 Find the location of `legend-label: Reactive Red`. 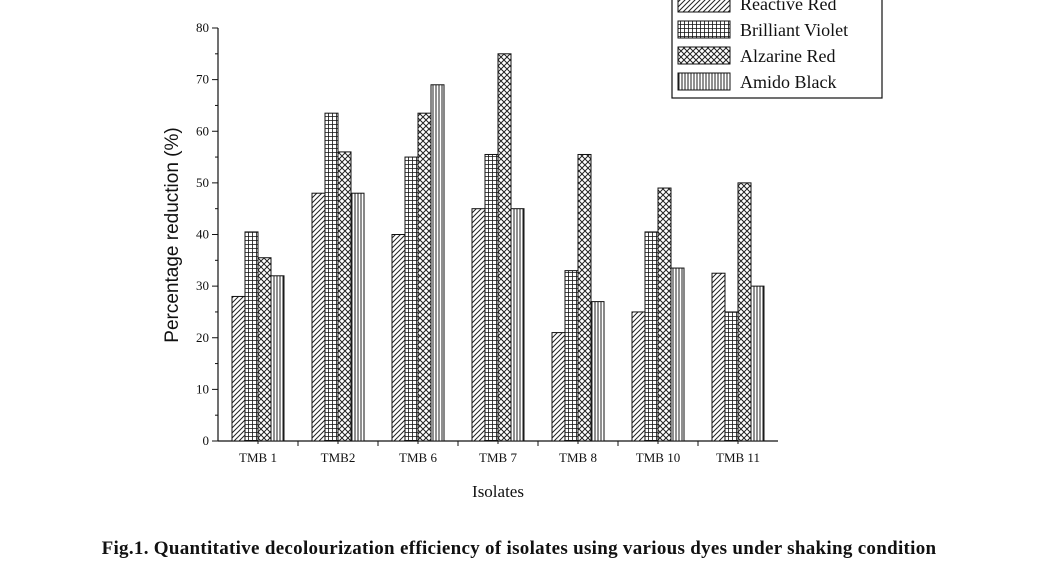

legend-label: Reactive Red is located at coordinates (788, 7).